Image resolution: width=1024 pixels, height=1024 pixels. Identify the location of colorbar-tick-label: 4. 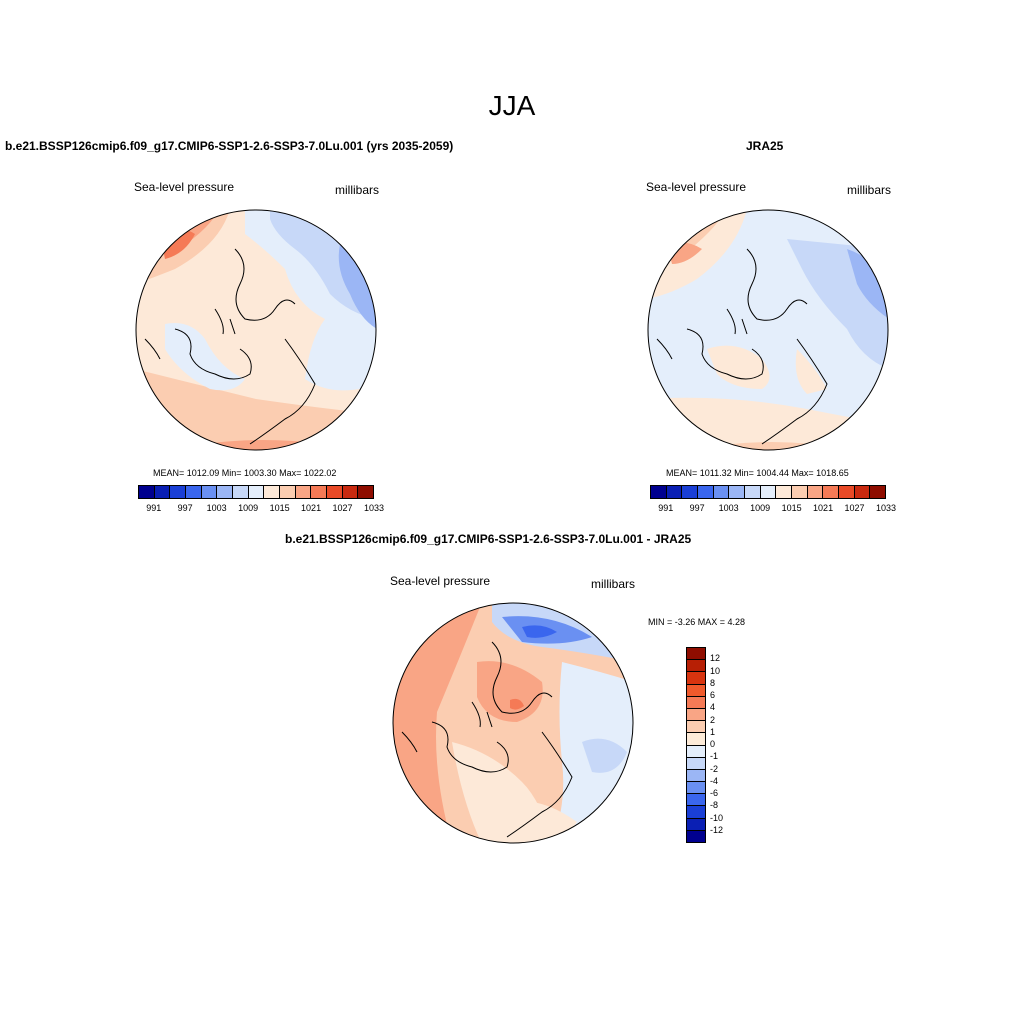
(713, 707).